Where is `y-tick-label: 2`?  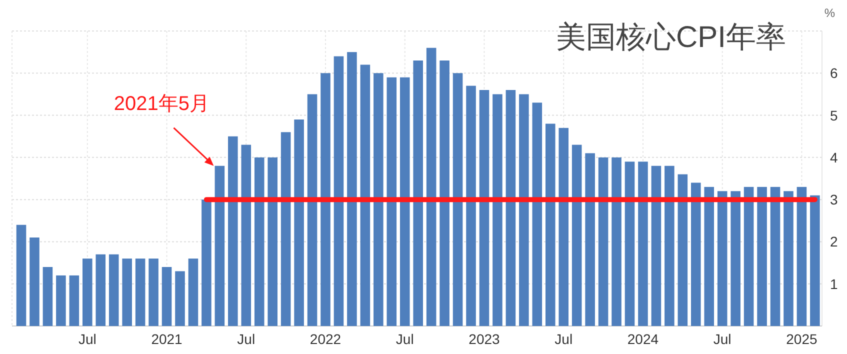 y-tick-label: 2 is located at coordinates (834, 242).